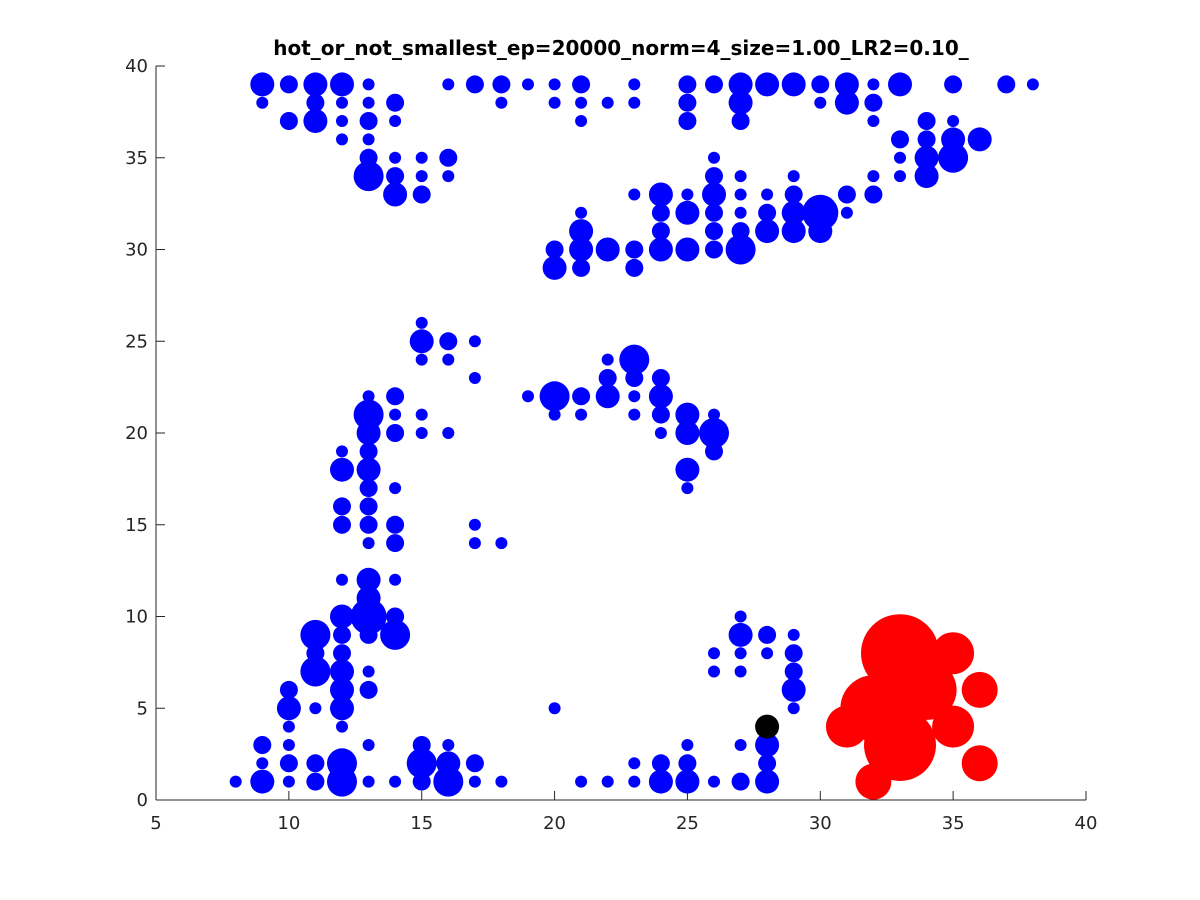 The height and width of the screenshot is (900, 1200). Describe the element at coordinates (687, 823) in the screenshot. I see `x-tick-label: 25` at that location.